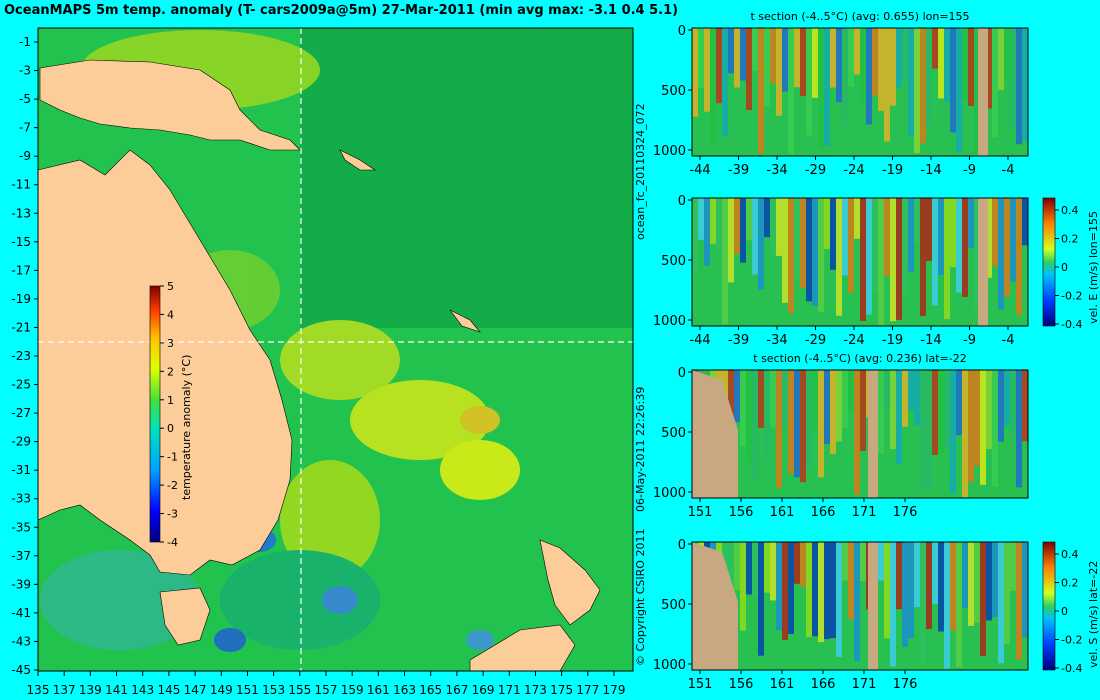 The height and width of the screenshot is (700, 1100). Describe the element at coordinates (561, 690) in the screenshot. I see `lon-tick-label: 175` at that location.